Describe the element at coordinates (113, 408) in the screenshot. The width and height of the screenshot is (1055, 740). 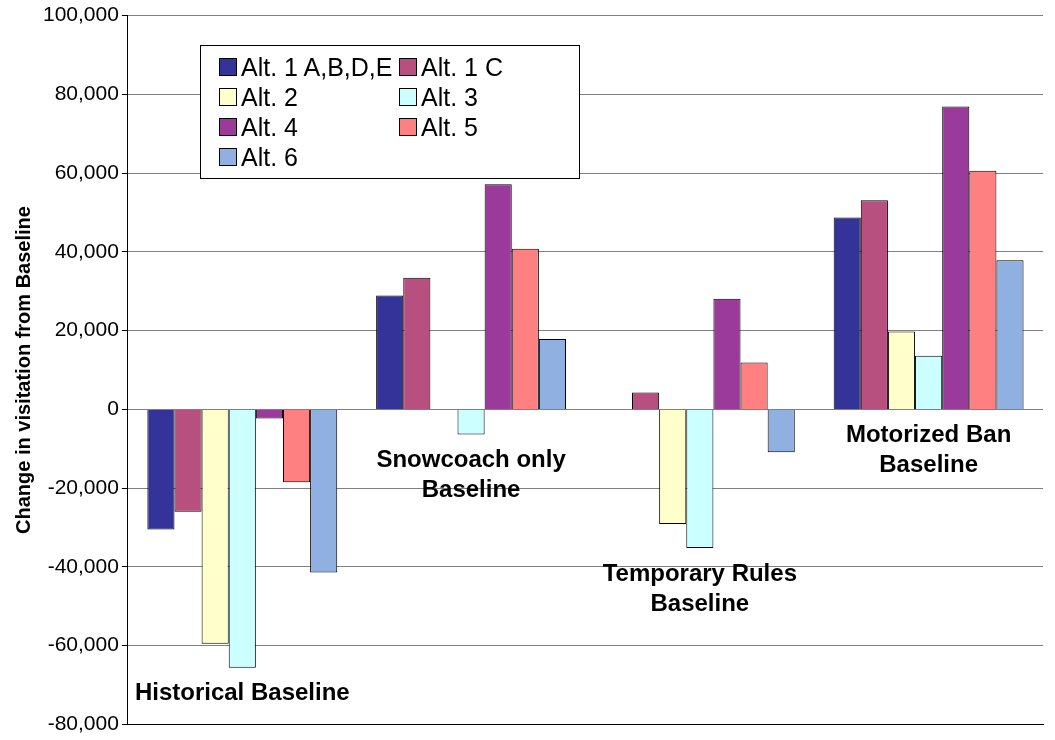
I see `y-tick-label: 0` at that location.